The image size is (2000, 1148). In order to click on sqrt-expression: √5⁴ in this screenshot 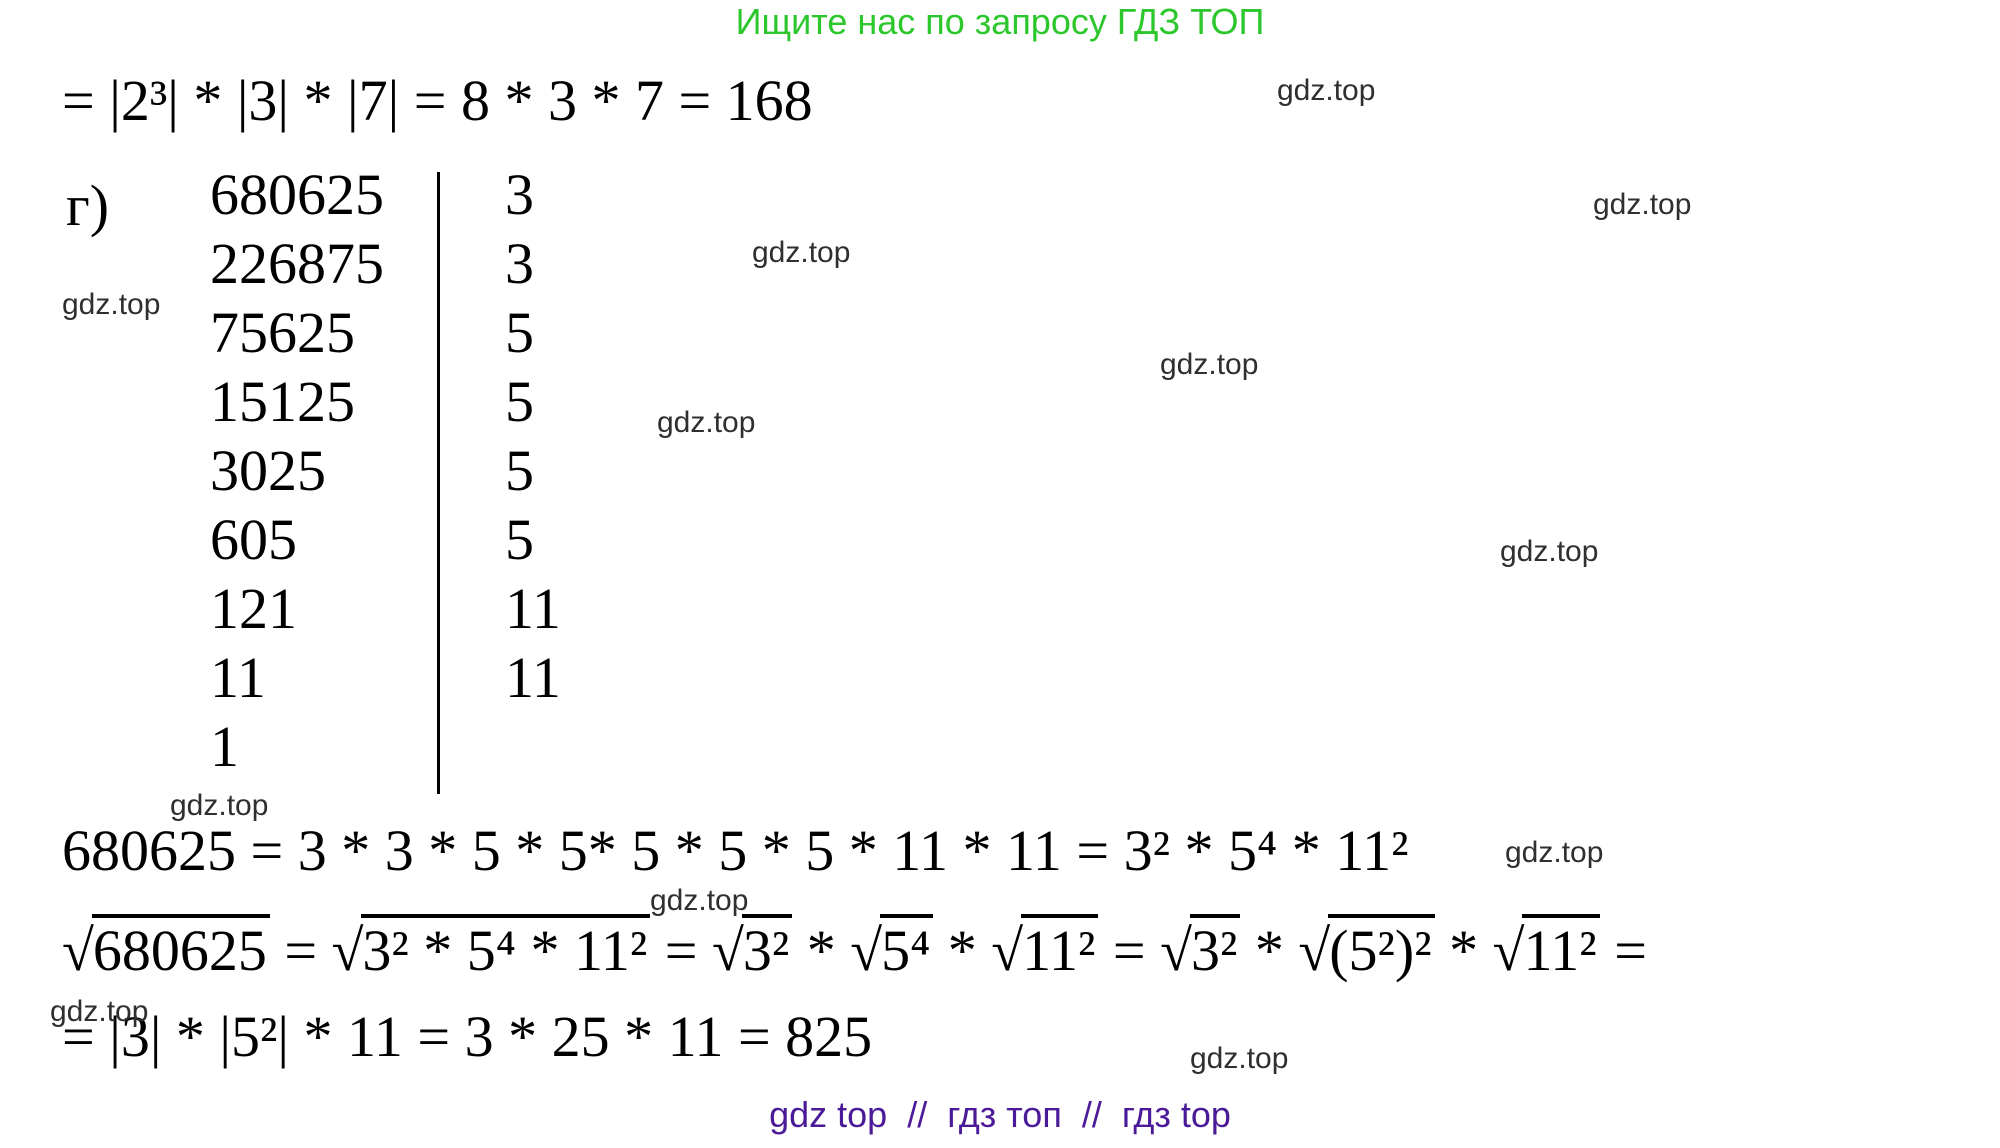, I will do `click(892, 948)`.